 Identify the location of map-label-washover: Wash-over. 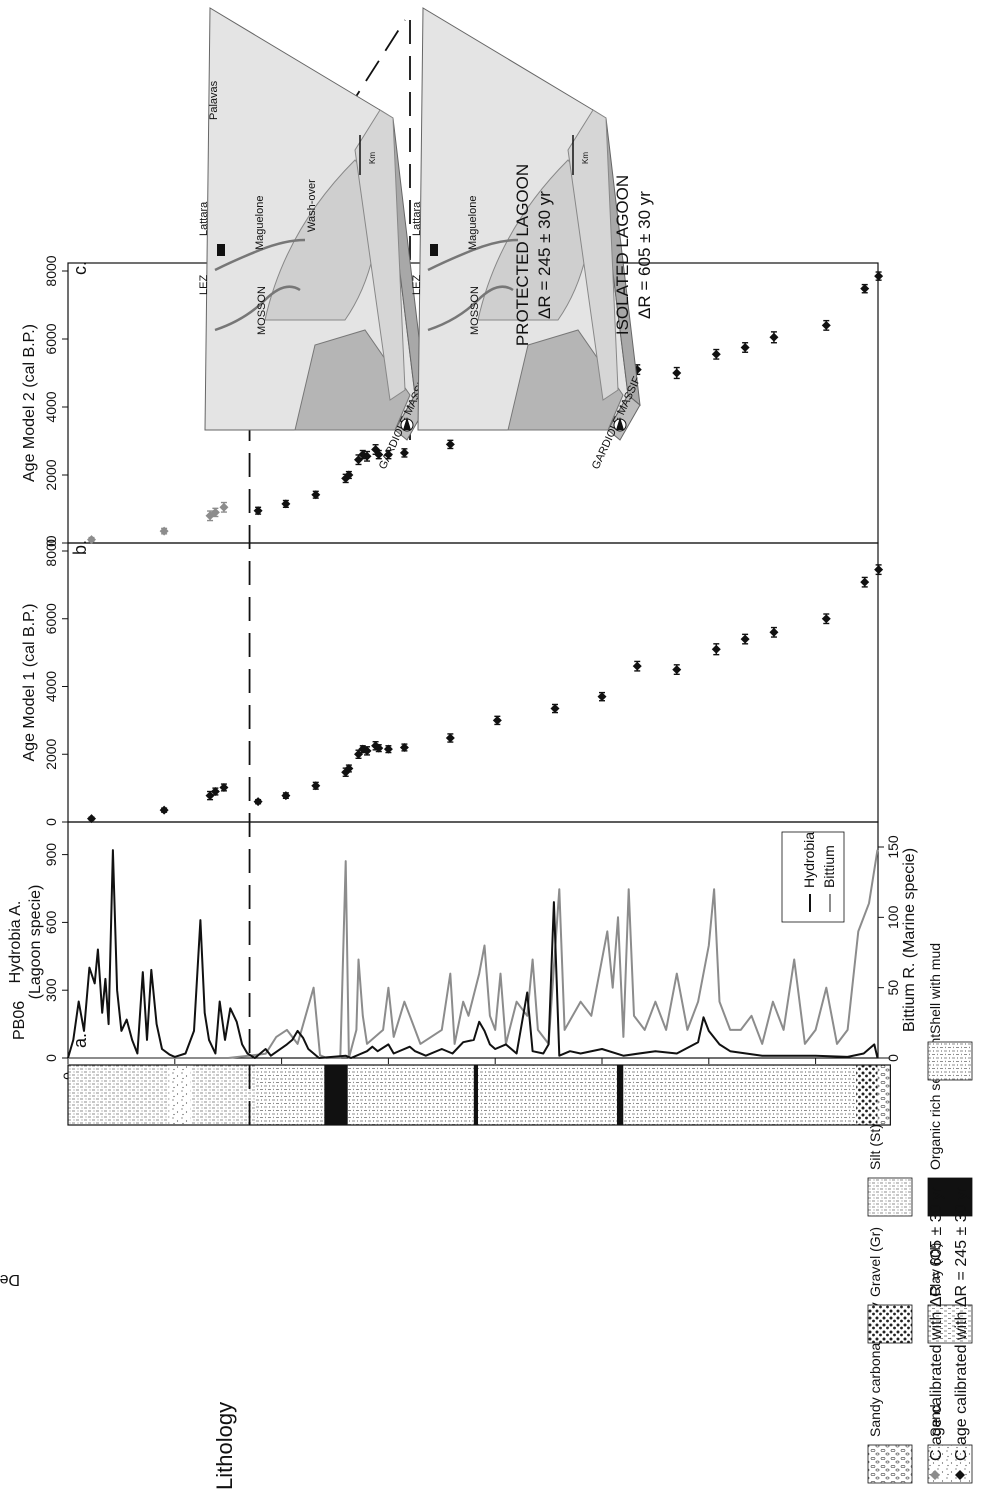
(312, 205).